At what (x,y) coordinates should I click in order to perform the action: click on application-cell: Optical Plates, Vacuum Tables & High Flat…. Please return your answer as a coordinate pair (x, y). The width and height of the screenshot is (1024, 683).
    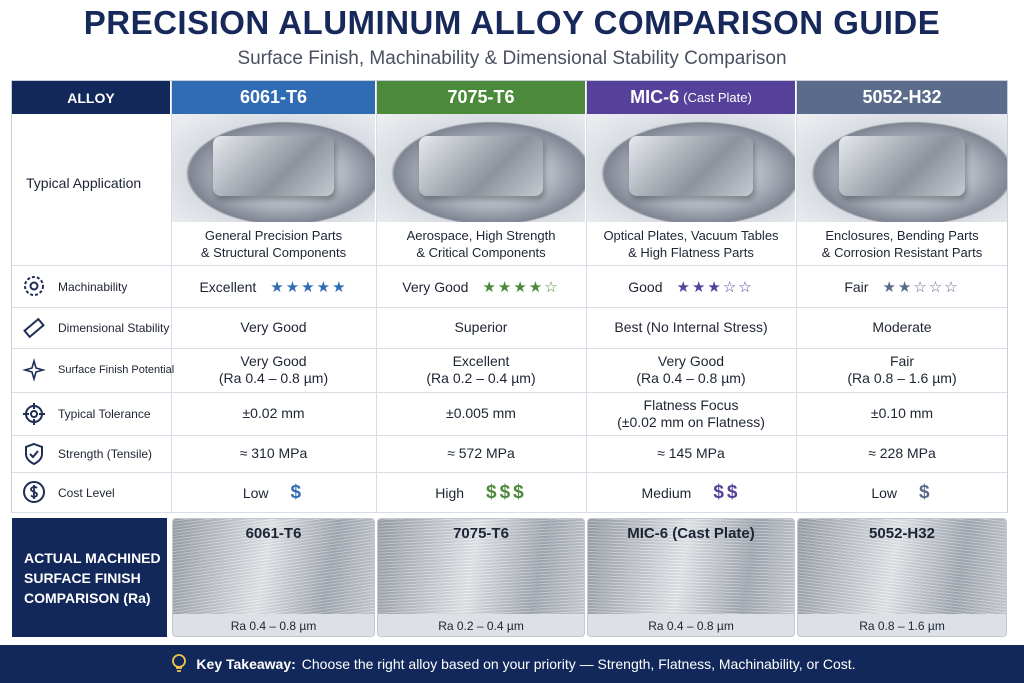
    Looking at the image, I should click on (691, 244).